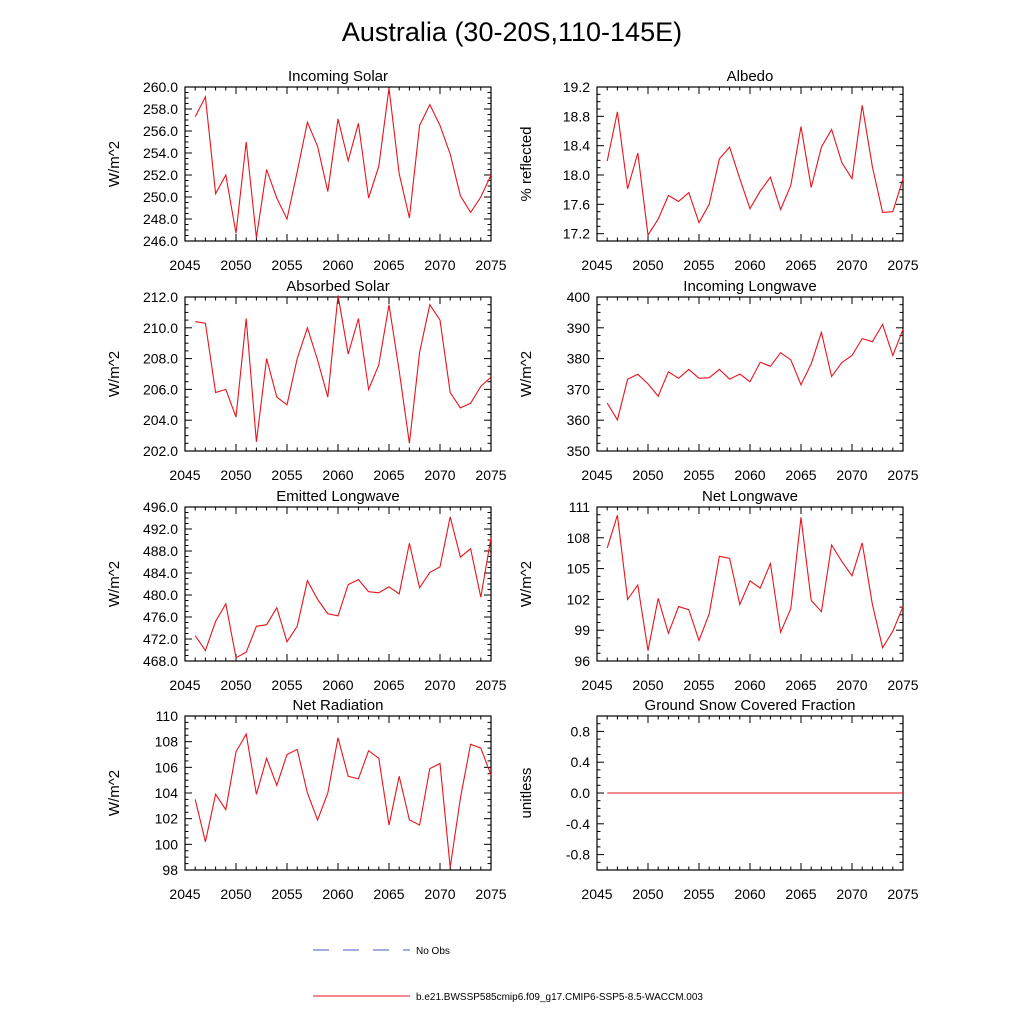  Describe the element at coordinates (160, 529) in the screenshot. I see `y-tick-label: 492.0` at that location.